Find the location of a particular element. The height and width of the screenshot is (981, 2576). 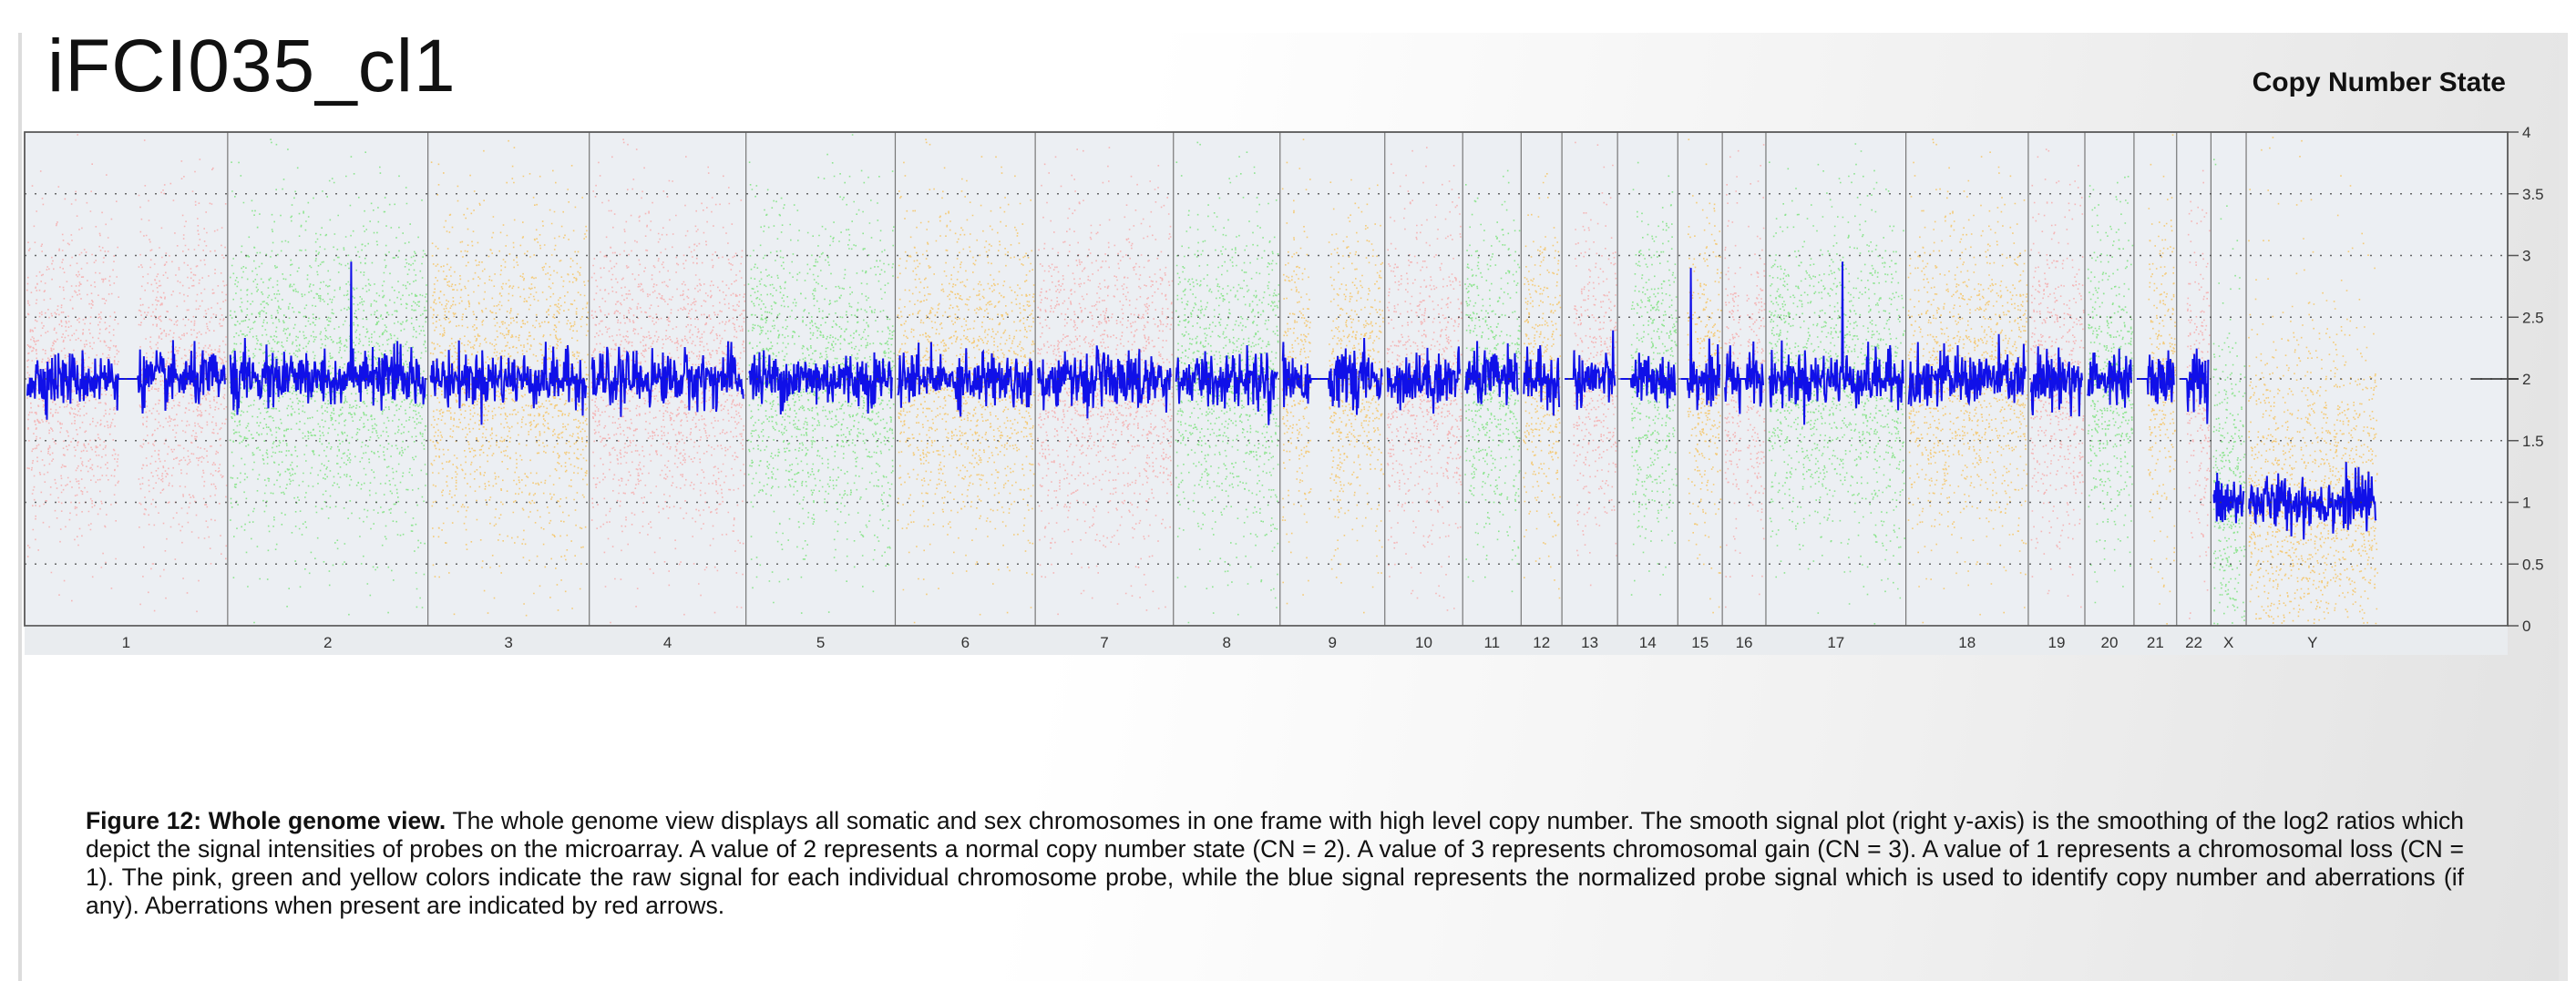

chromosome-10: 10 is located at coordinates (1423, 391).